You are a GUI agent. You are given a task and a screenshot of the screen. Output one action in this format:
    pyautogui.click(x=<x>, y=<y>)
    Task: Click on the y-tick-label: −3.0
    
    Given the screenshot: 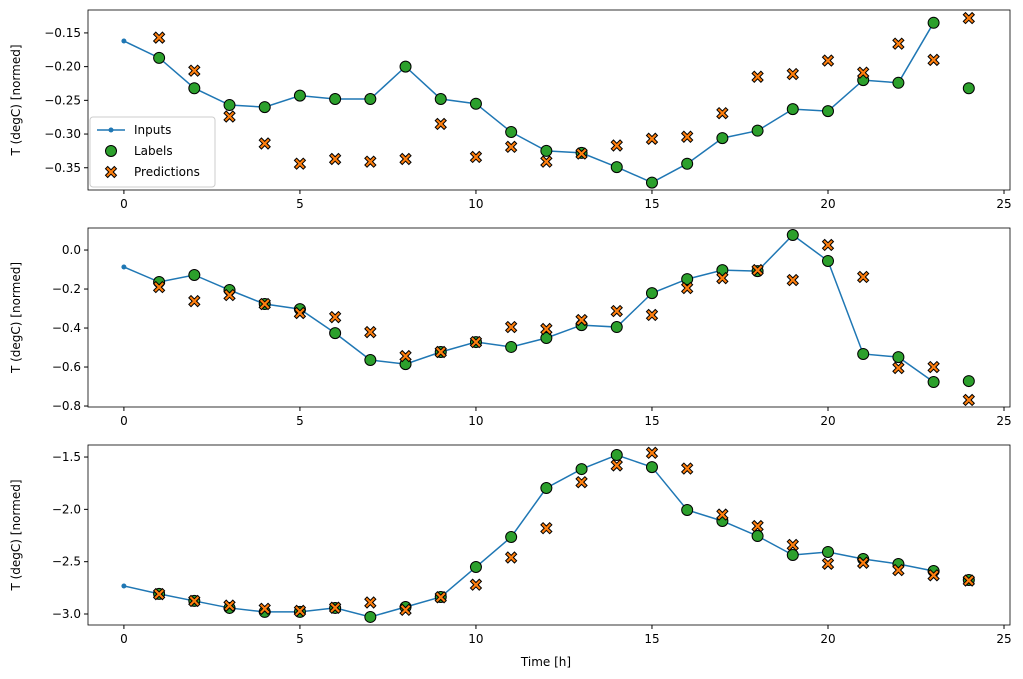 What is the action you would take?
    pyautogui.click(x=66, y=614)
    